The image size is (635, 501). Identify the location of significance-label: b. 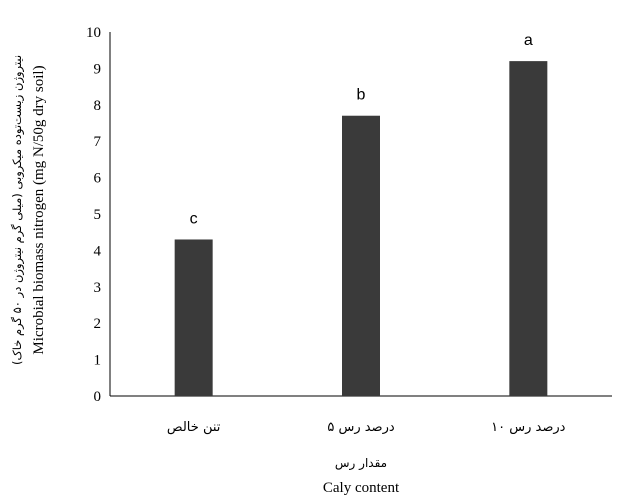
(361, 95).